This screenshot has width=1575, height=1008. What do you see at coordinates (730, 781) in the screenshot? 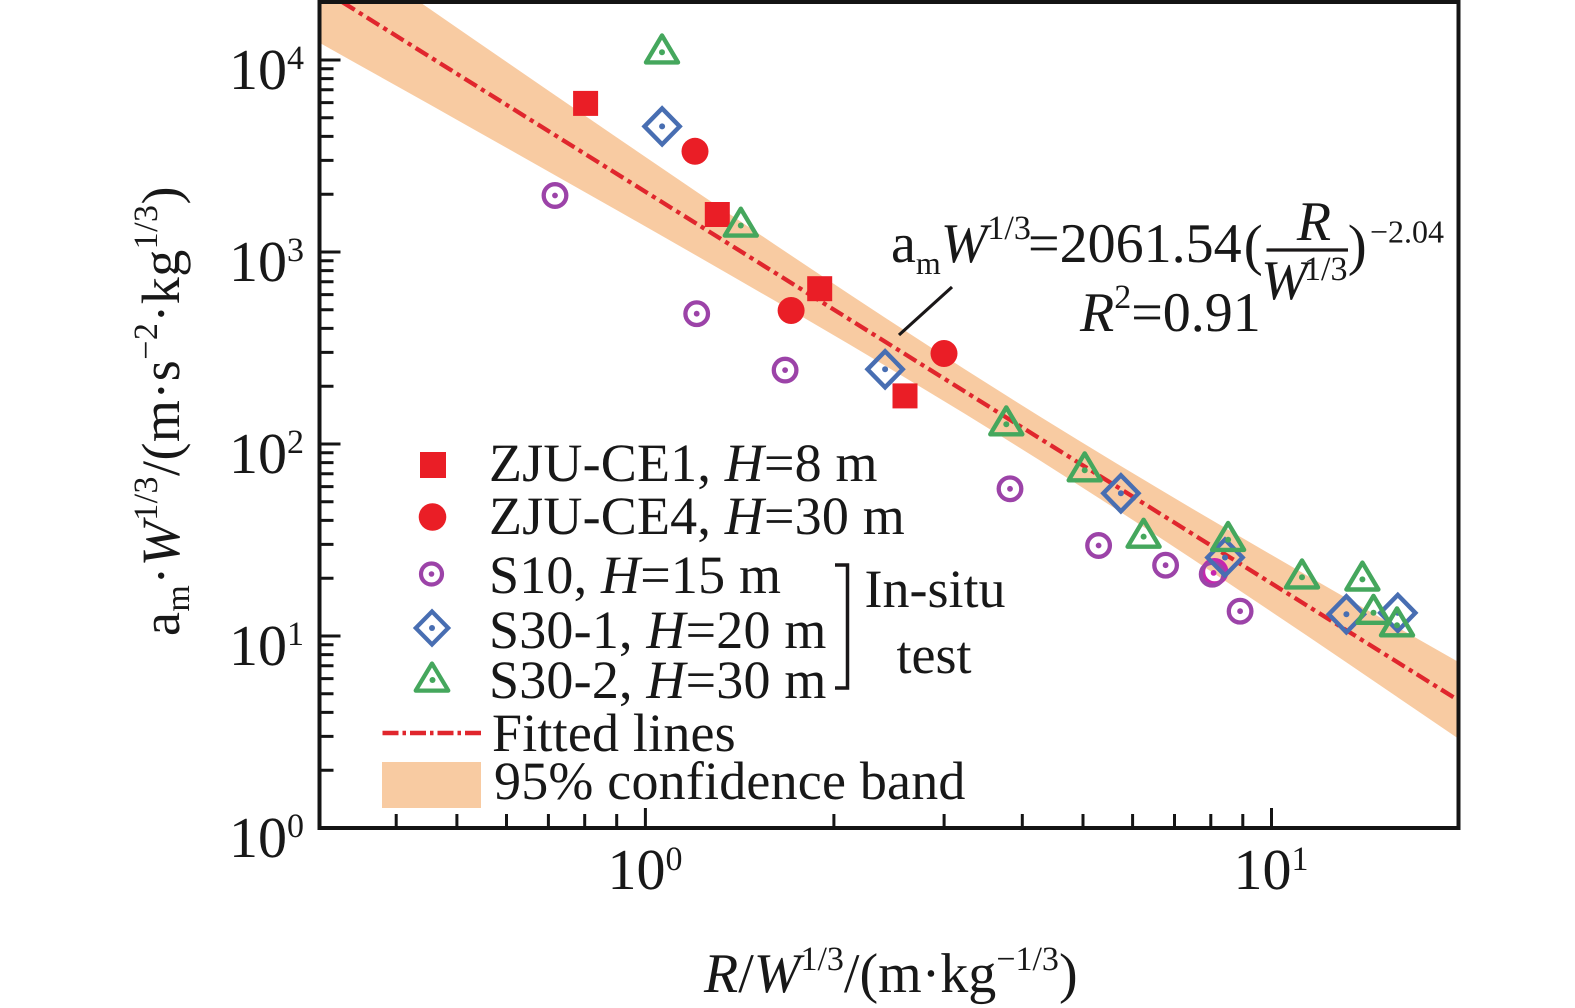
I see `svg-text: 95% confidence band` at bounding box center [730, 781].